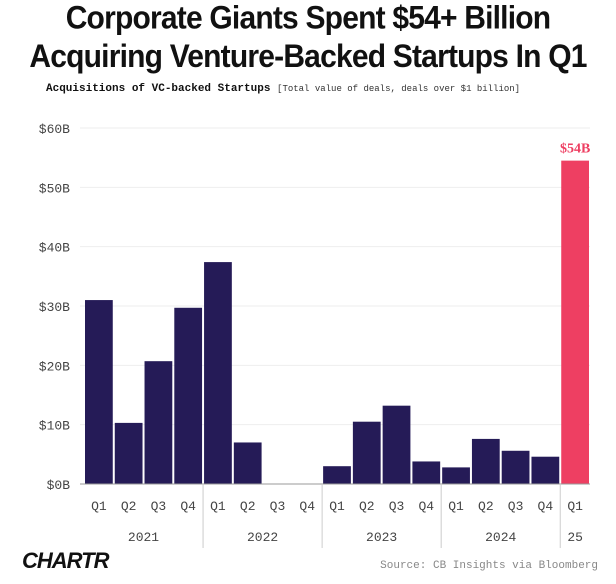 This screenshot has width=616, height=584. I want to click on year-group-label: 2021, so click(143, 537).